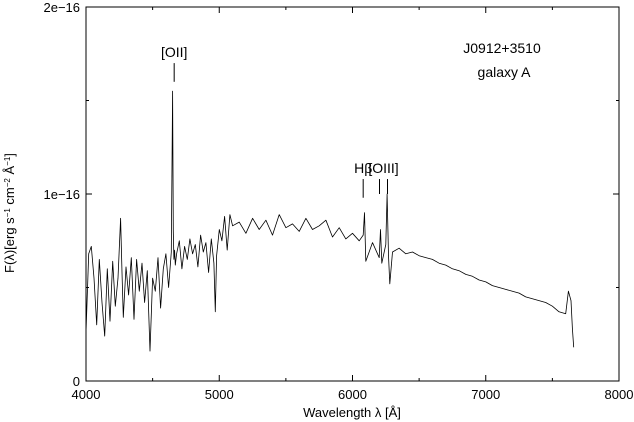 Image resolution: width=634 pixels, height=422 pixels. What do you see at coordinates (76, 381) in the screenshot?
I see `y-tick-label: 0` at bounding box center [76, 381].